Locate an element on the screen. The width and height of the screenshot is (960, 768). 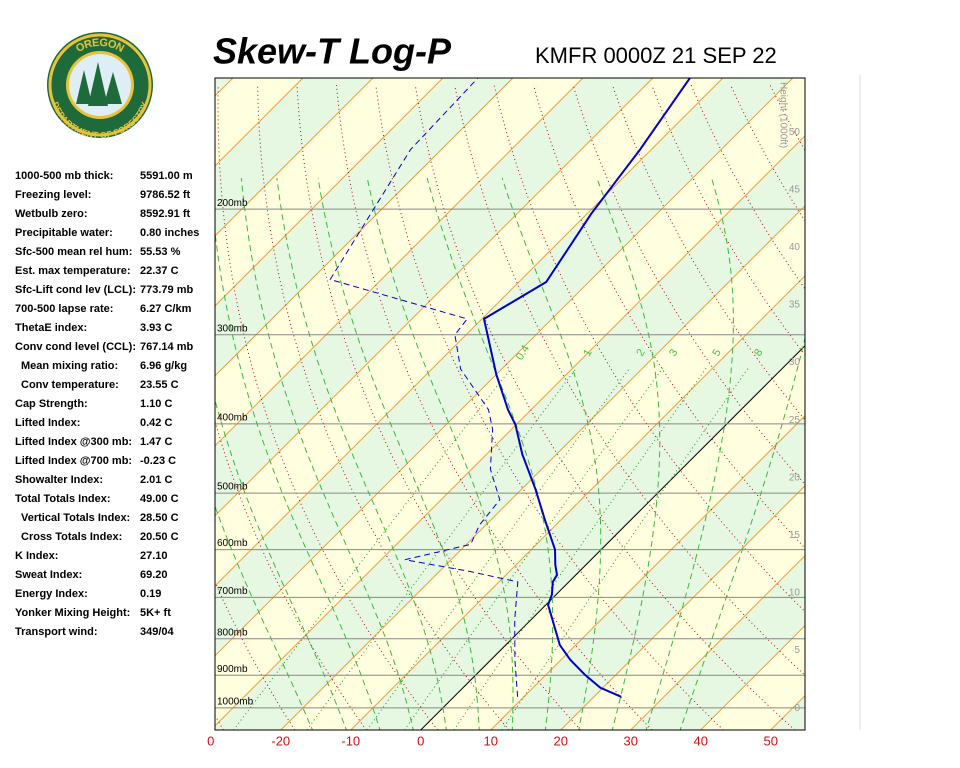
mixing-ratio-label: 3 is located at coordinates (673, 352).